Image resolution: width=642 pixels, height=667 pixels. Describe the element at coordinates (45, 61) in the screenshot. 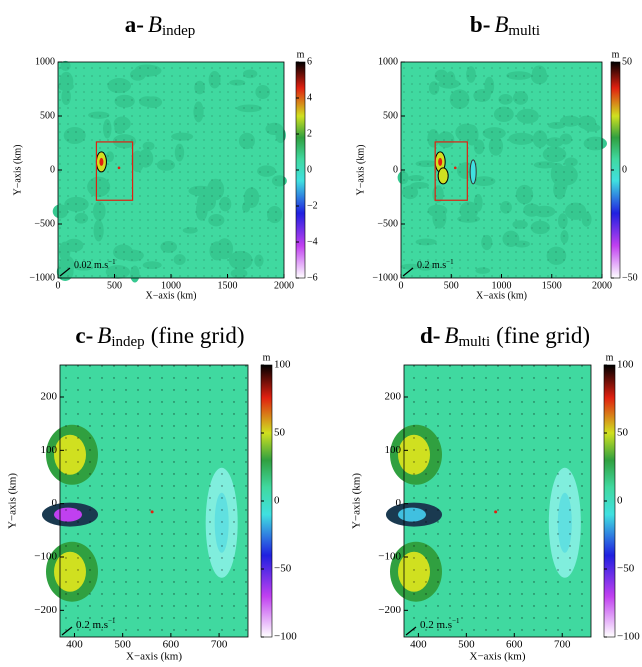

I see `y-tick-label: 1000` at that location.